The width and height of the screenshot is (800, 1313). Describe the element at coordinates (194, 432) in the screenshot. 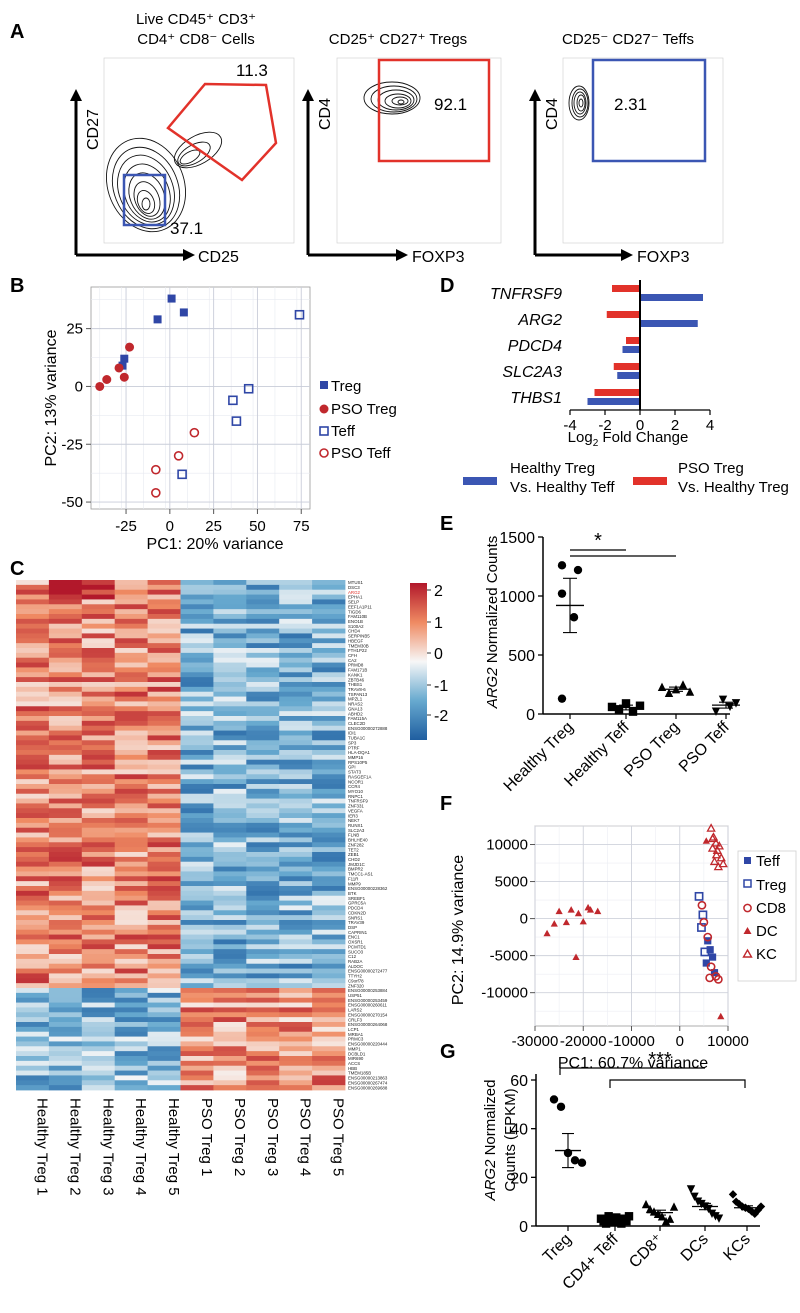

I see `pca-b-point` at that location.